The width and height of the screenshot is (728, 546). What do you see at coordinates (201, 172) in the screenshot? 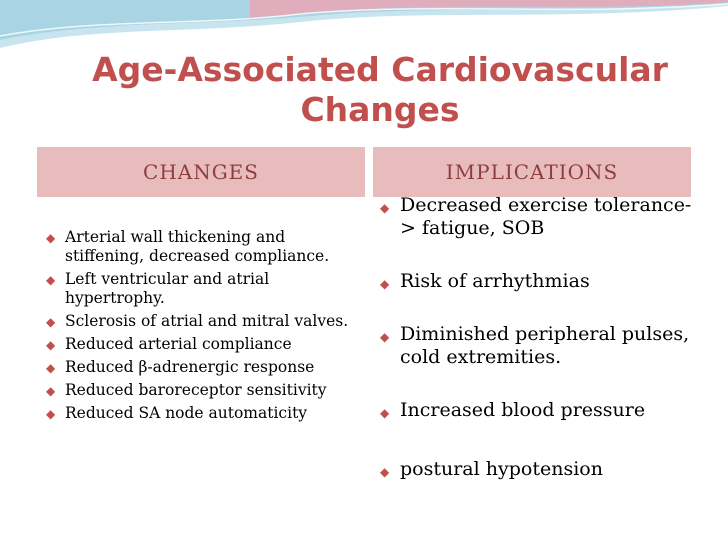
I see `changes-column-header: CHANGES` at bounding box center [201, 172].